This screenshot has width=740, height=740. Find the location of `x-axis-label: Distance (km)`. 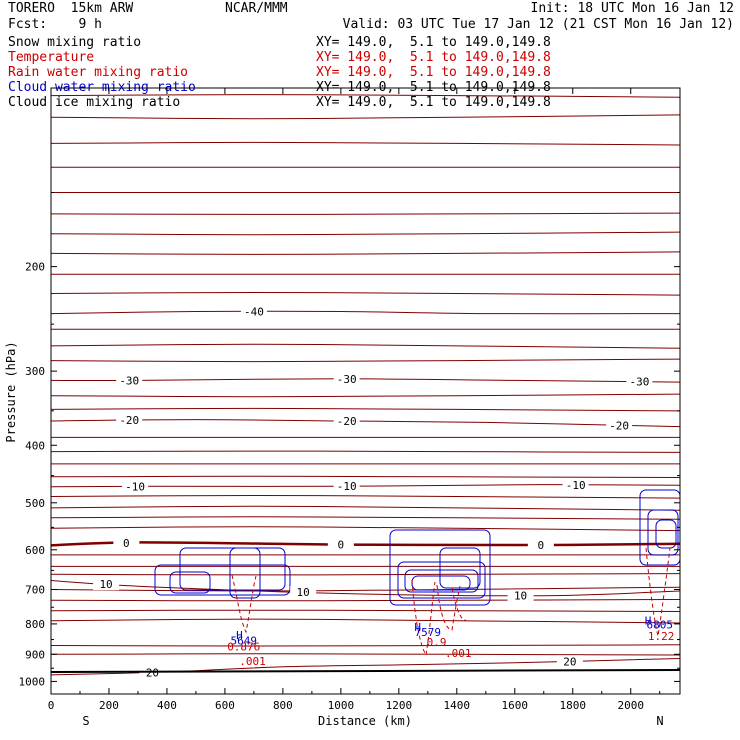

x-axis-label: Distance (km) is located at coordinates (365, 721).